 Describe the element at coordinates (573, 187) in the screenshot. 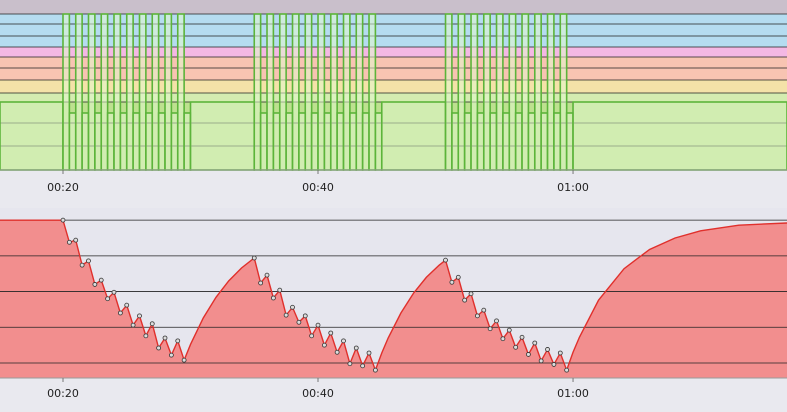

I see `x-tick-label: 01:00` at that location.